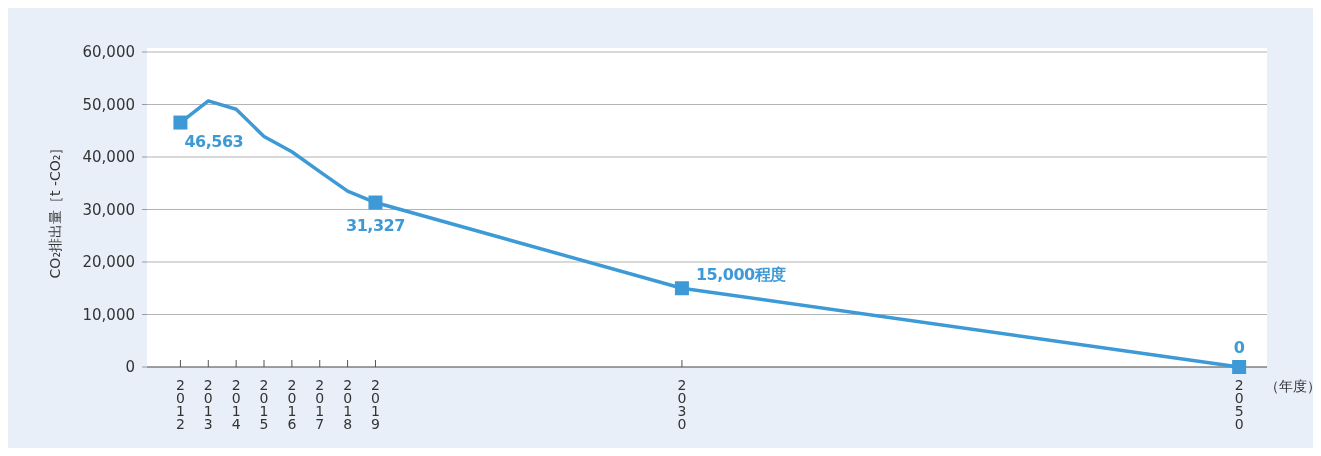  Describe the element at coordinates (108, 314) in the screenshot. I see `y-tick-label: 10,000` at that location.